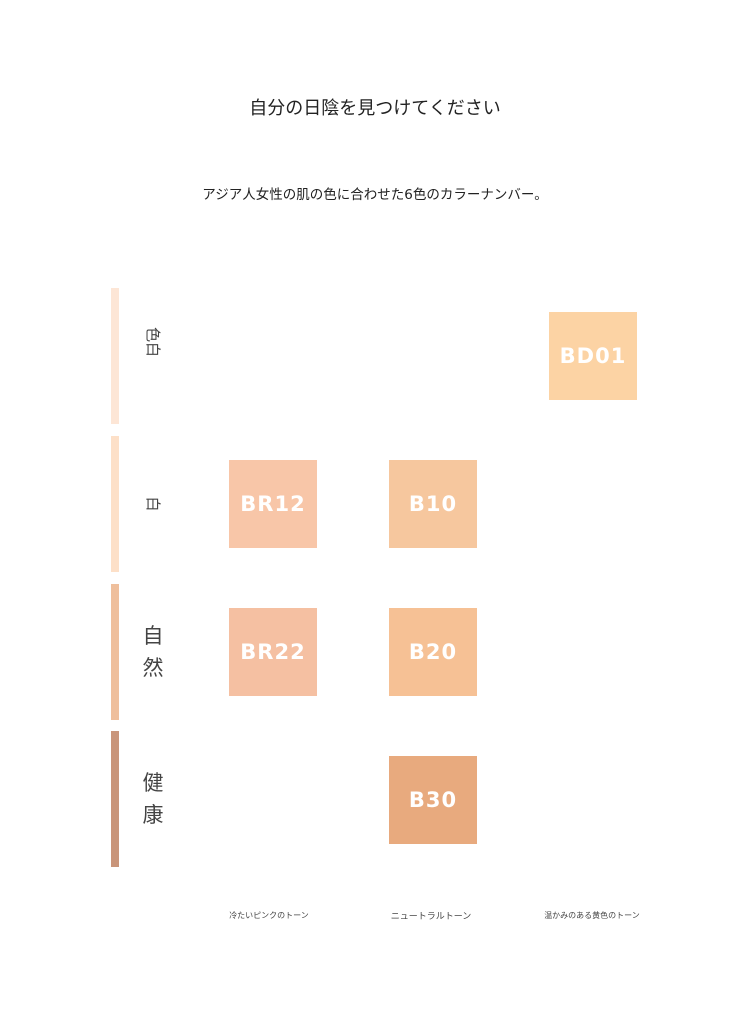 This screenshot has width=750, height=1032. What do you see at coordinates (593, 356) in the screenshot?
I see `swatch-bd01: BD01` at bounding box center [593, 356].